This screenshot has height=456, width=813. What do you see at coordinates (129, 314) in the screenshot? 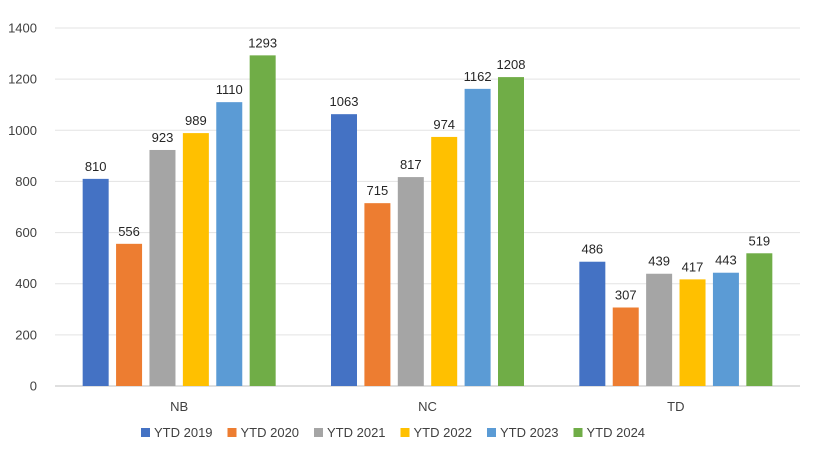
I see `bar-nb-ytd-2020` at bounding box center [129, 314].